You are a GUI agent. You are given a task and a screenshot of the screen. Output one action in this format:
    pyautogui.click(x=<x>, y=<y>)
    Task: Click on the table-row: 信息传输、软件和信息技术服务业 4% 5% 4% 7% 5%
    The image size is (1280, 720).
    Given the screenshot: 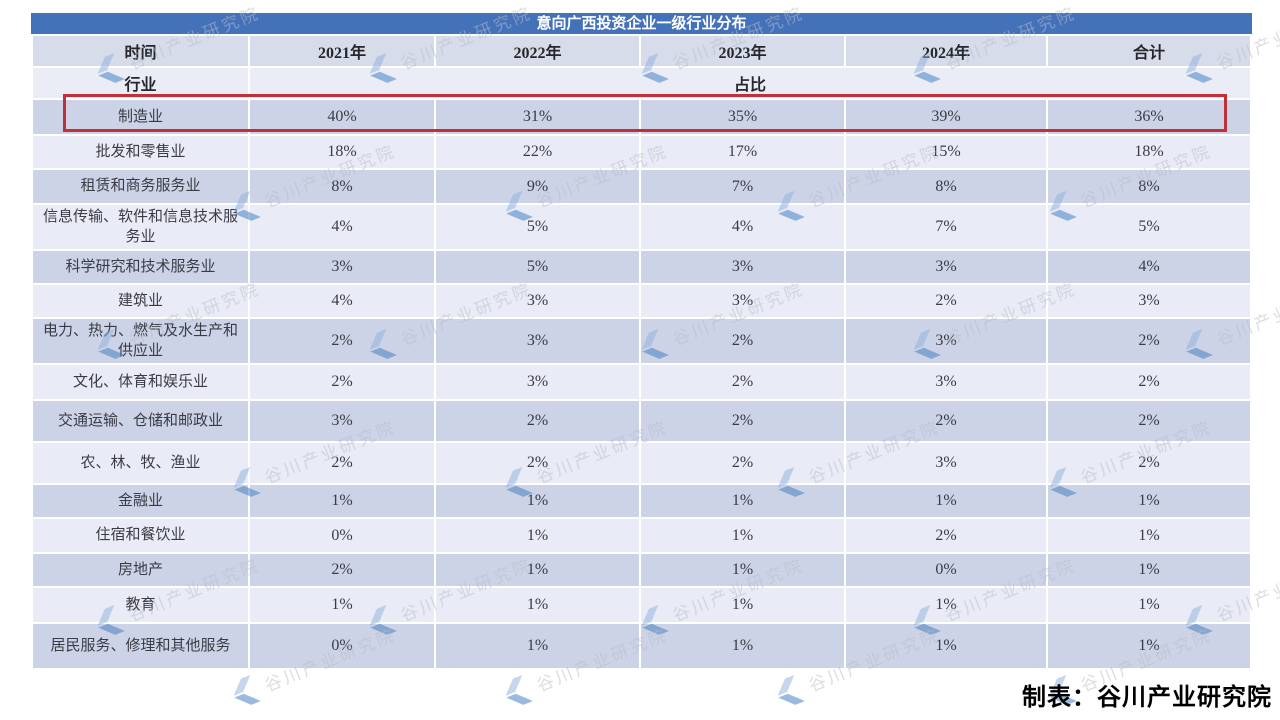 What is the action you would take?
    pyautogui.click(x=641, y=227)
    